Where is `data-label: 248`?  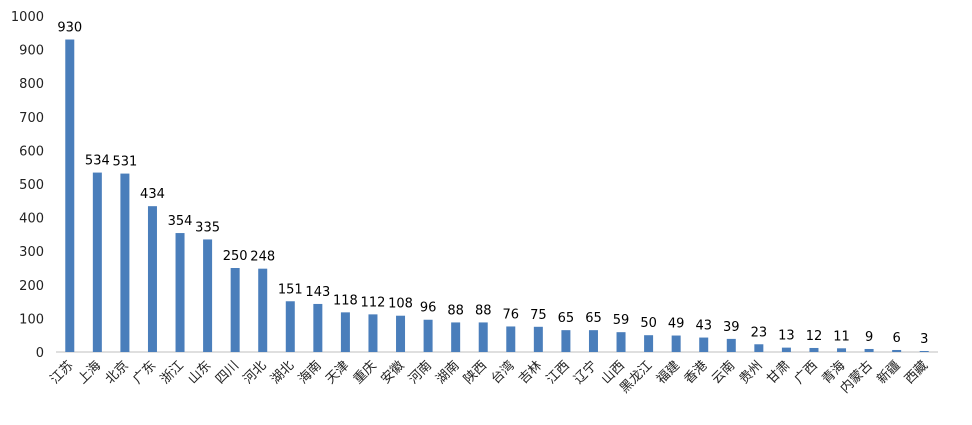
data-label: 248 is located at coordinates (262, 257).